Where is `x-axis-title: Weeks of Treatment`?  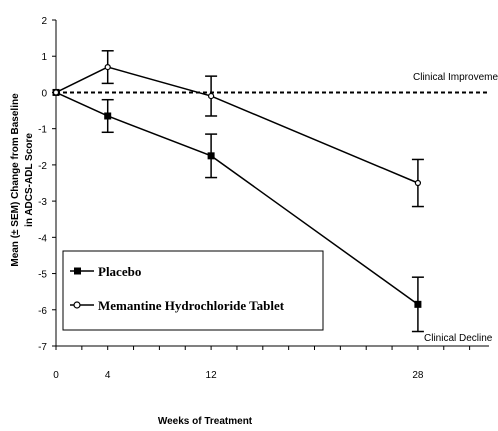 x-axis-title: Weeks of Treatment is located at coordinates (205, 421).